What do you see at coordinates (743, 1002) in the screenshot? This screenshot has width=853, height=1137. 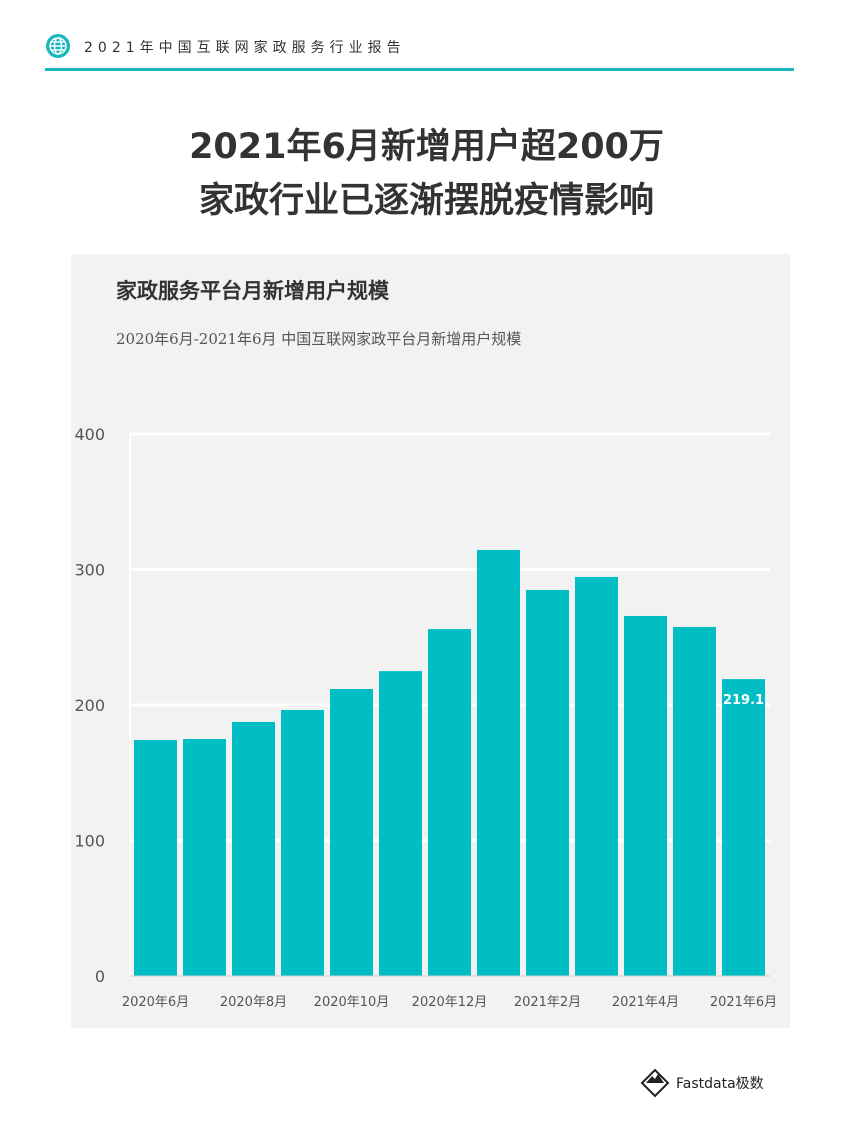 I see `x-tick-label: 2021年6月` at bounding box center [743, 1002].